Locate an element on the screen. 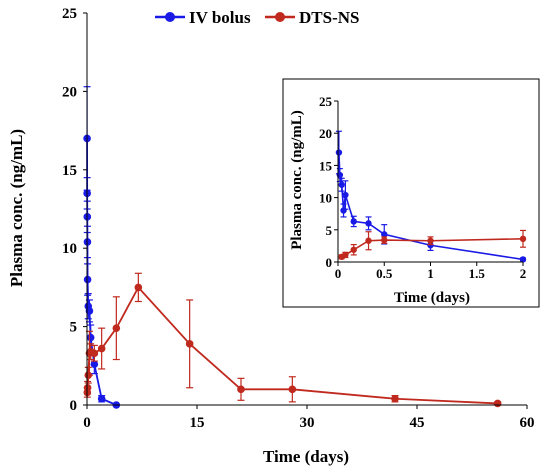  inset-x-tick-label: 2 is located at coordinates (523, 273).